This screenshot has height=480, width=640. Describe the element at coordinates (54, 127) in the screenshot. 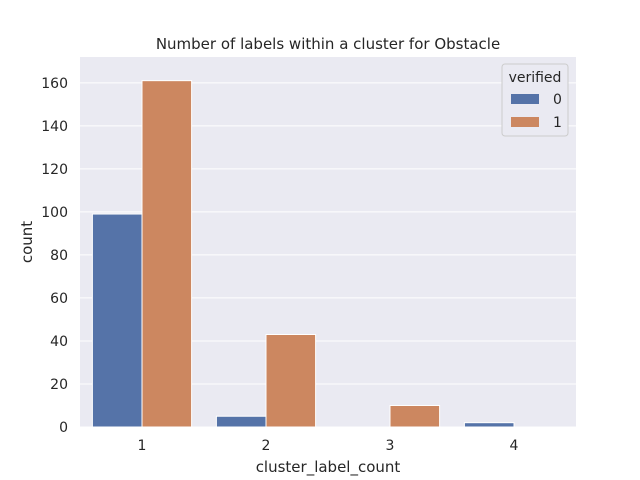

I see `y-tick-label: 140` at that location.